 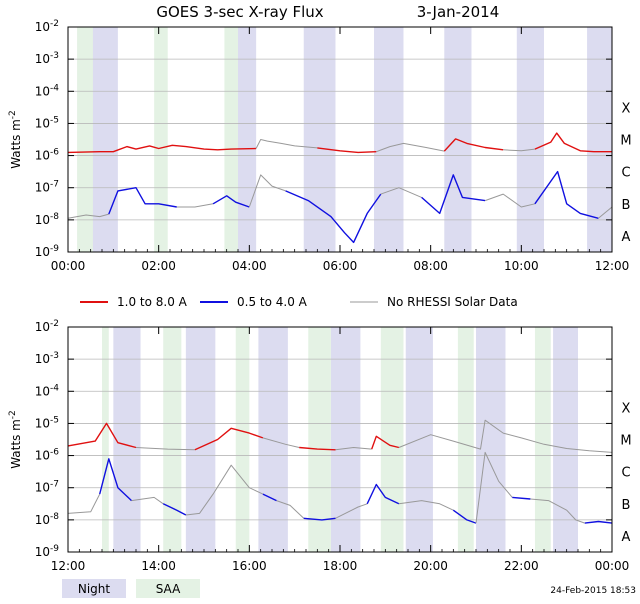 What do you see at coordinates (54, 185) in the screenshot?
I see `y-tick-exp: -7` at bounding box center [54, 185].